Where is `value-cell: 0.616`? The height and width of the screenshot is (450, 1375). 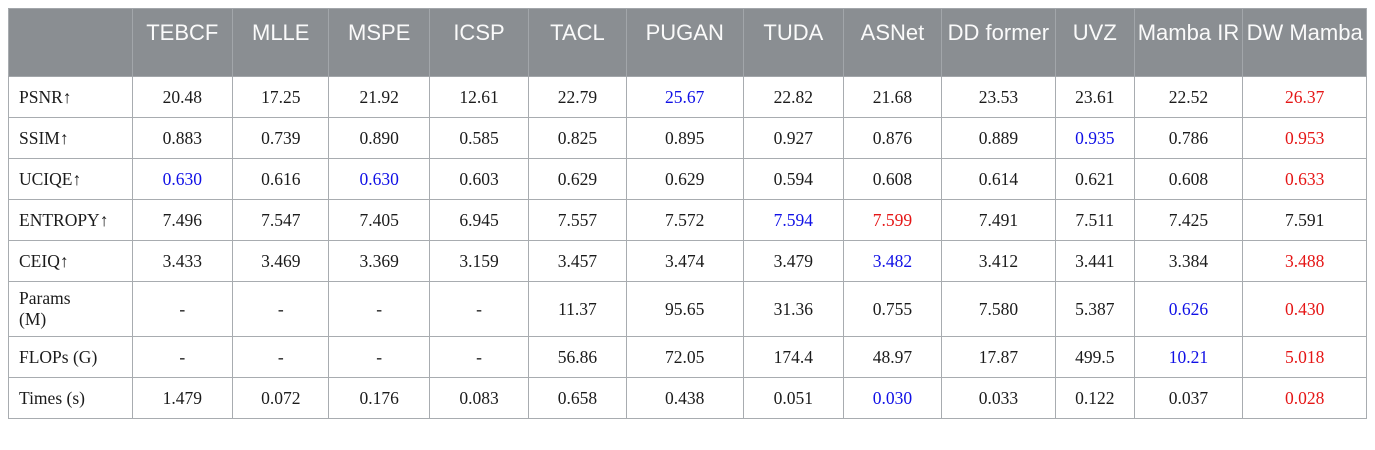
value-cell: 0.616 is located at coordinates (281, 179).